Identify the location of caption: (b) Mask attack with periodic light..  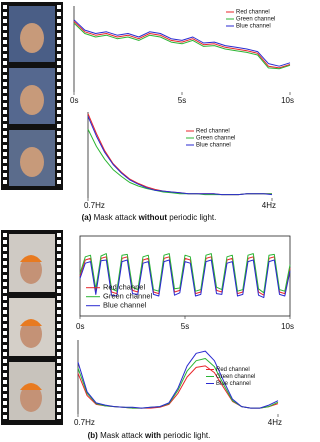
(149, 435).